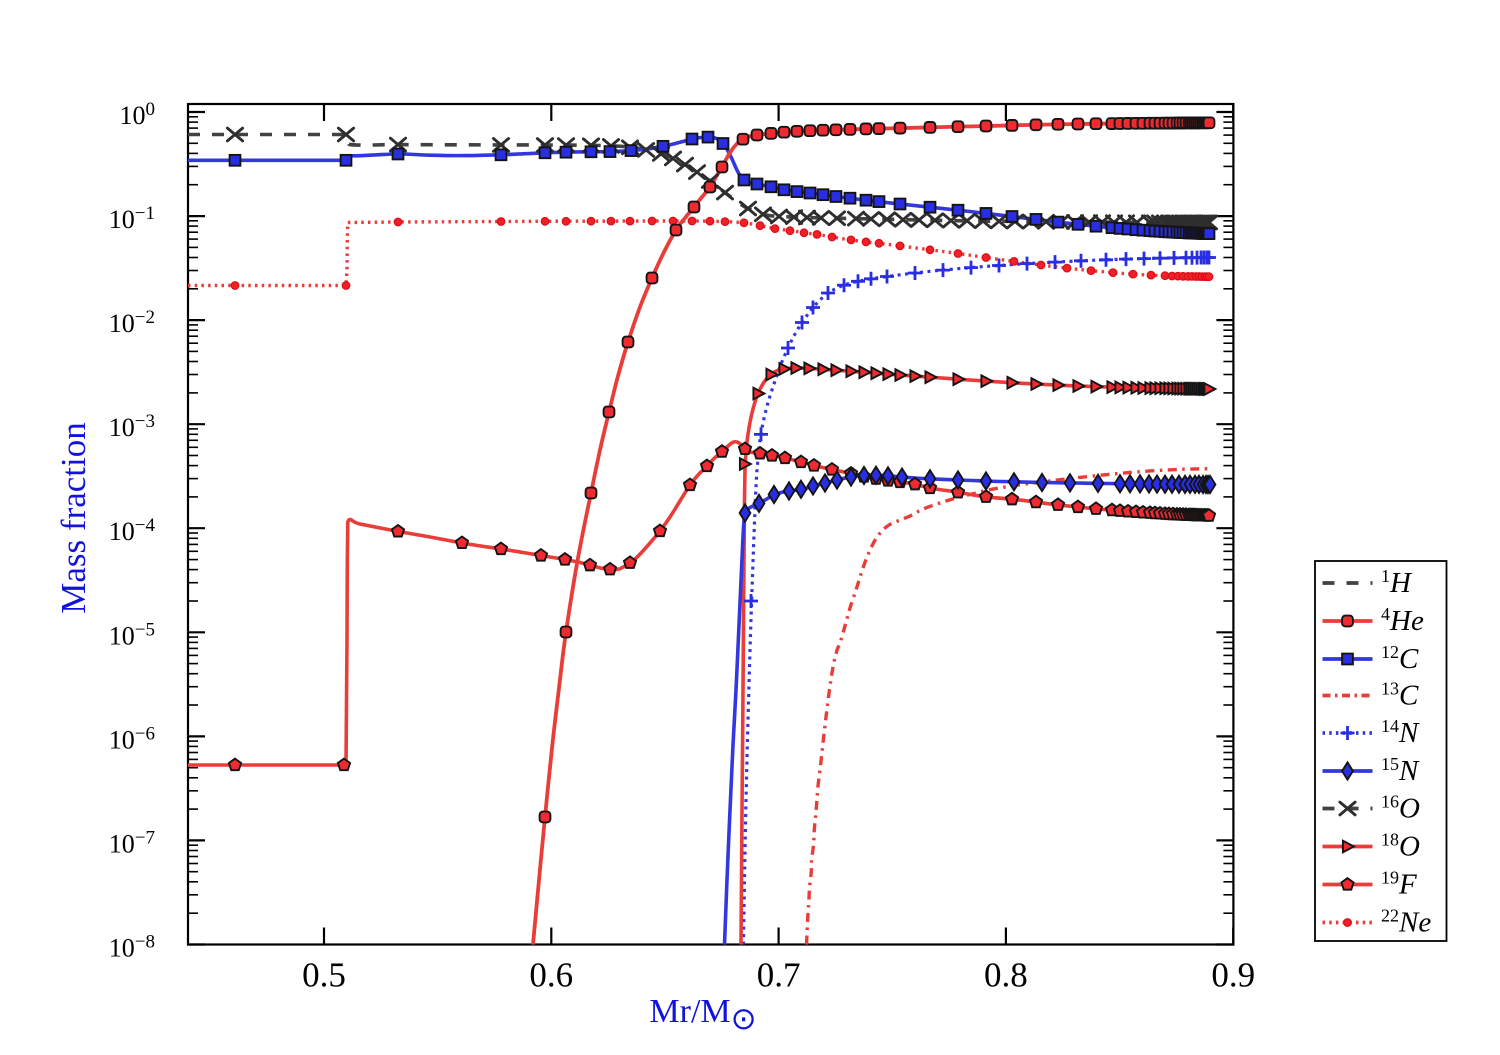  I want to click on svg-text: 13C, so click(1400, 695).